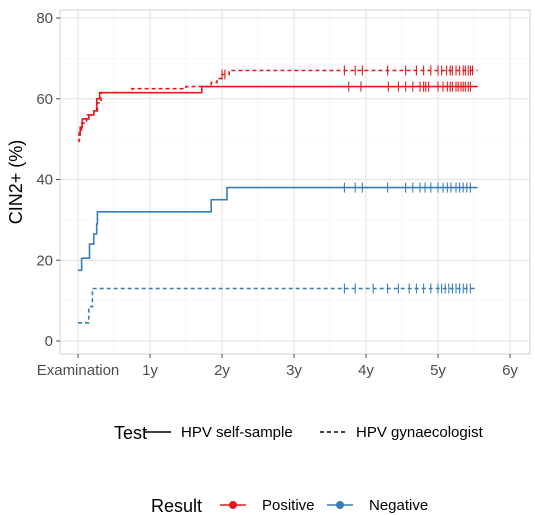 The height and width of the screenshot is (515, 535). I want to click on legend-test-label: HPV self-sample, so click(237, 432).